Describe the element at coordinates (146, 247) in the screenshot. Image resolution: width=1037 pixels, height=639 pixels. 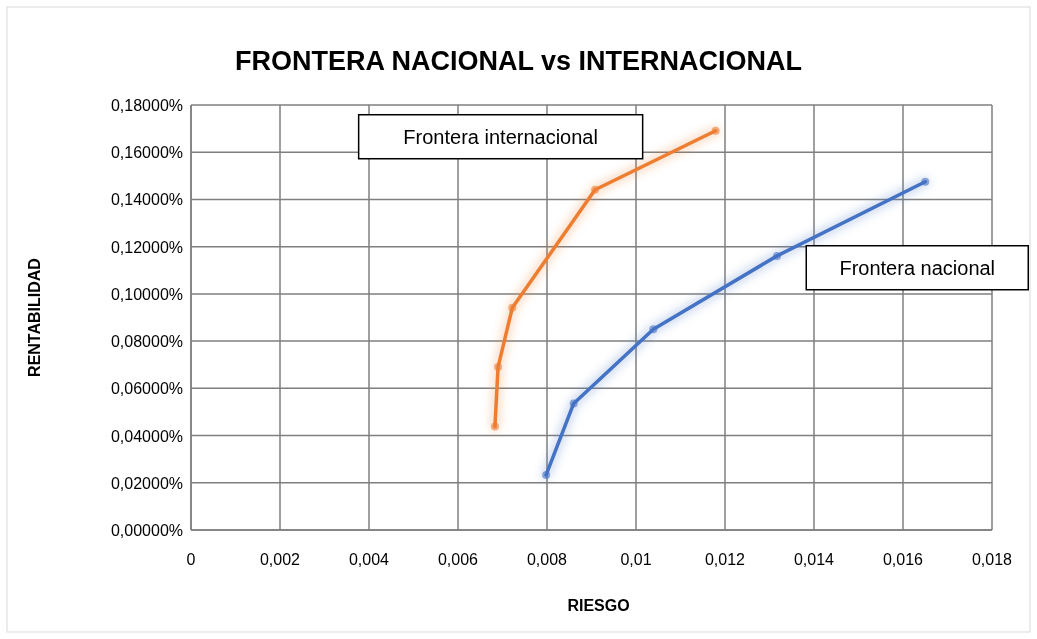
I see `y-tick-label: 0,12000%` at that location.